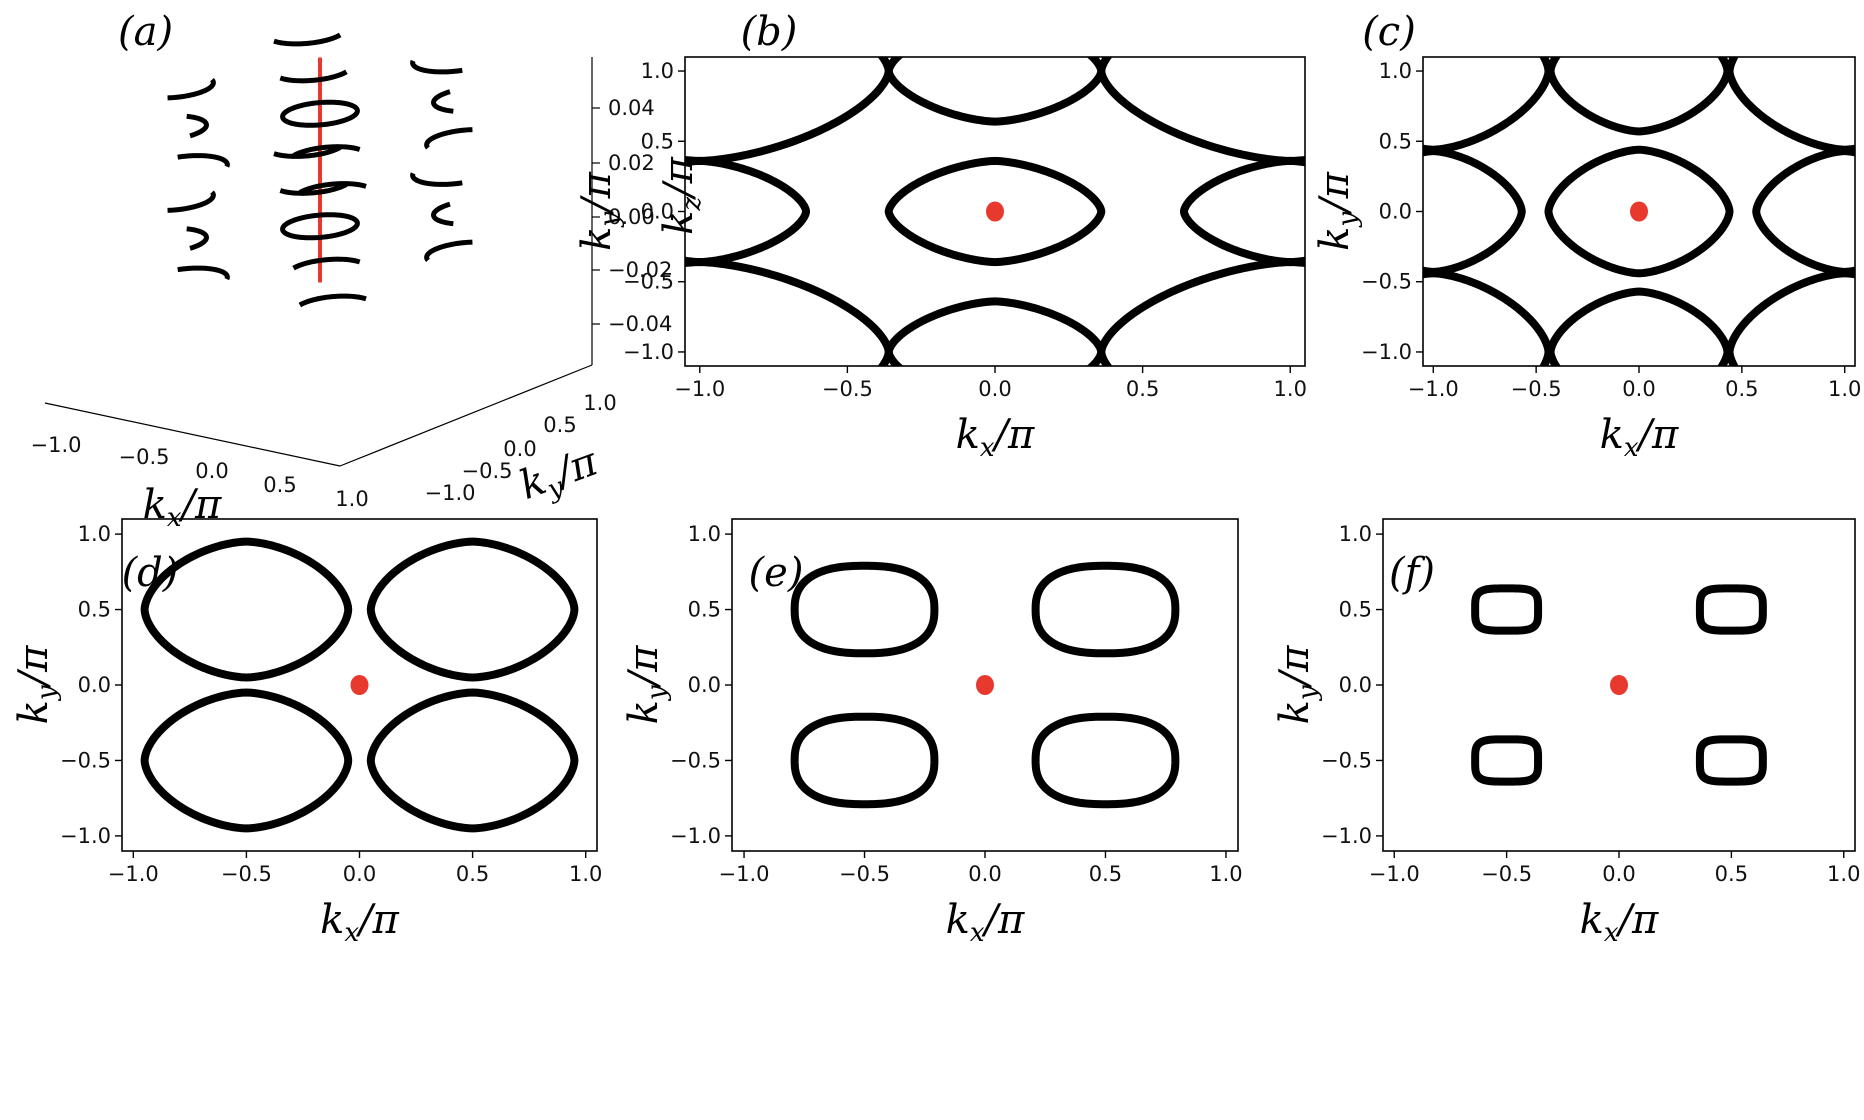 Image resolution: width=1864 pixels, height=1120 pixels. I want to click on ky-tick-label: −1.0, so click(450, 493).